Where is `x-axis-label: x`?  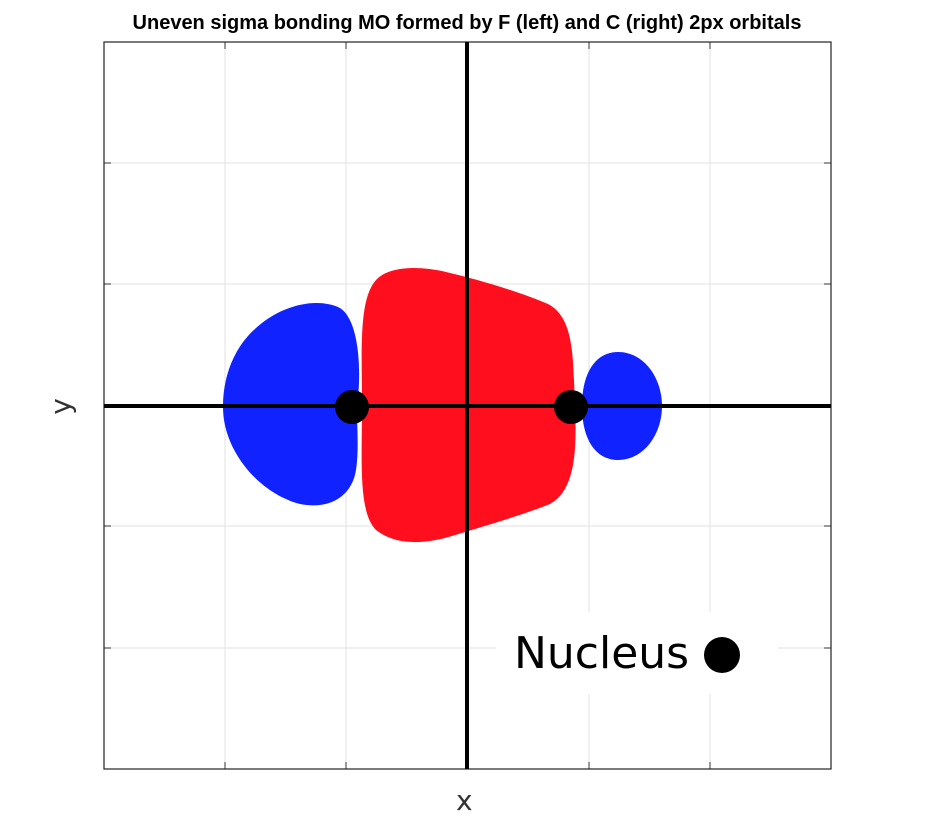 x-axis-label: x is located at coordinates (464, 800).